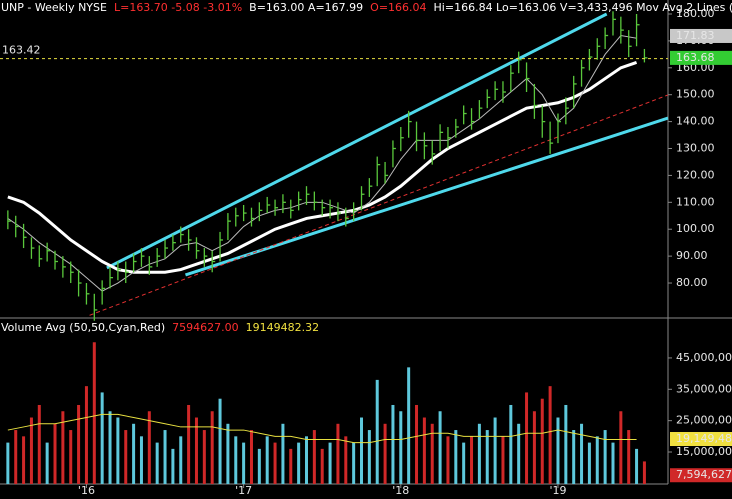  What do you see at coordinates (83, 327) in the screenshot?
I see `volume-legend-item: Volume Avg (50,50,Cyan,Red)` at bounding box center [83, 327].